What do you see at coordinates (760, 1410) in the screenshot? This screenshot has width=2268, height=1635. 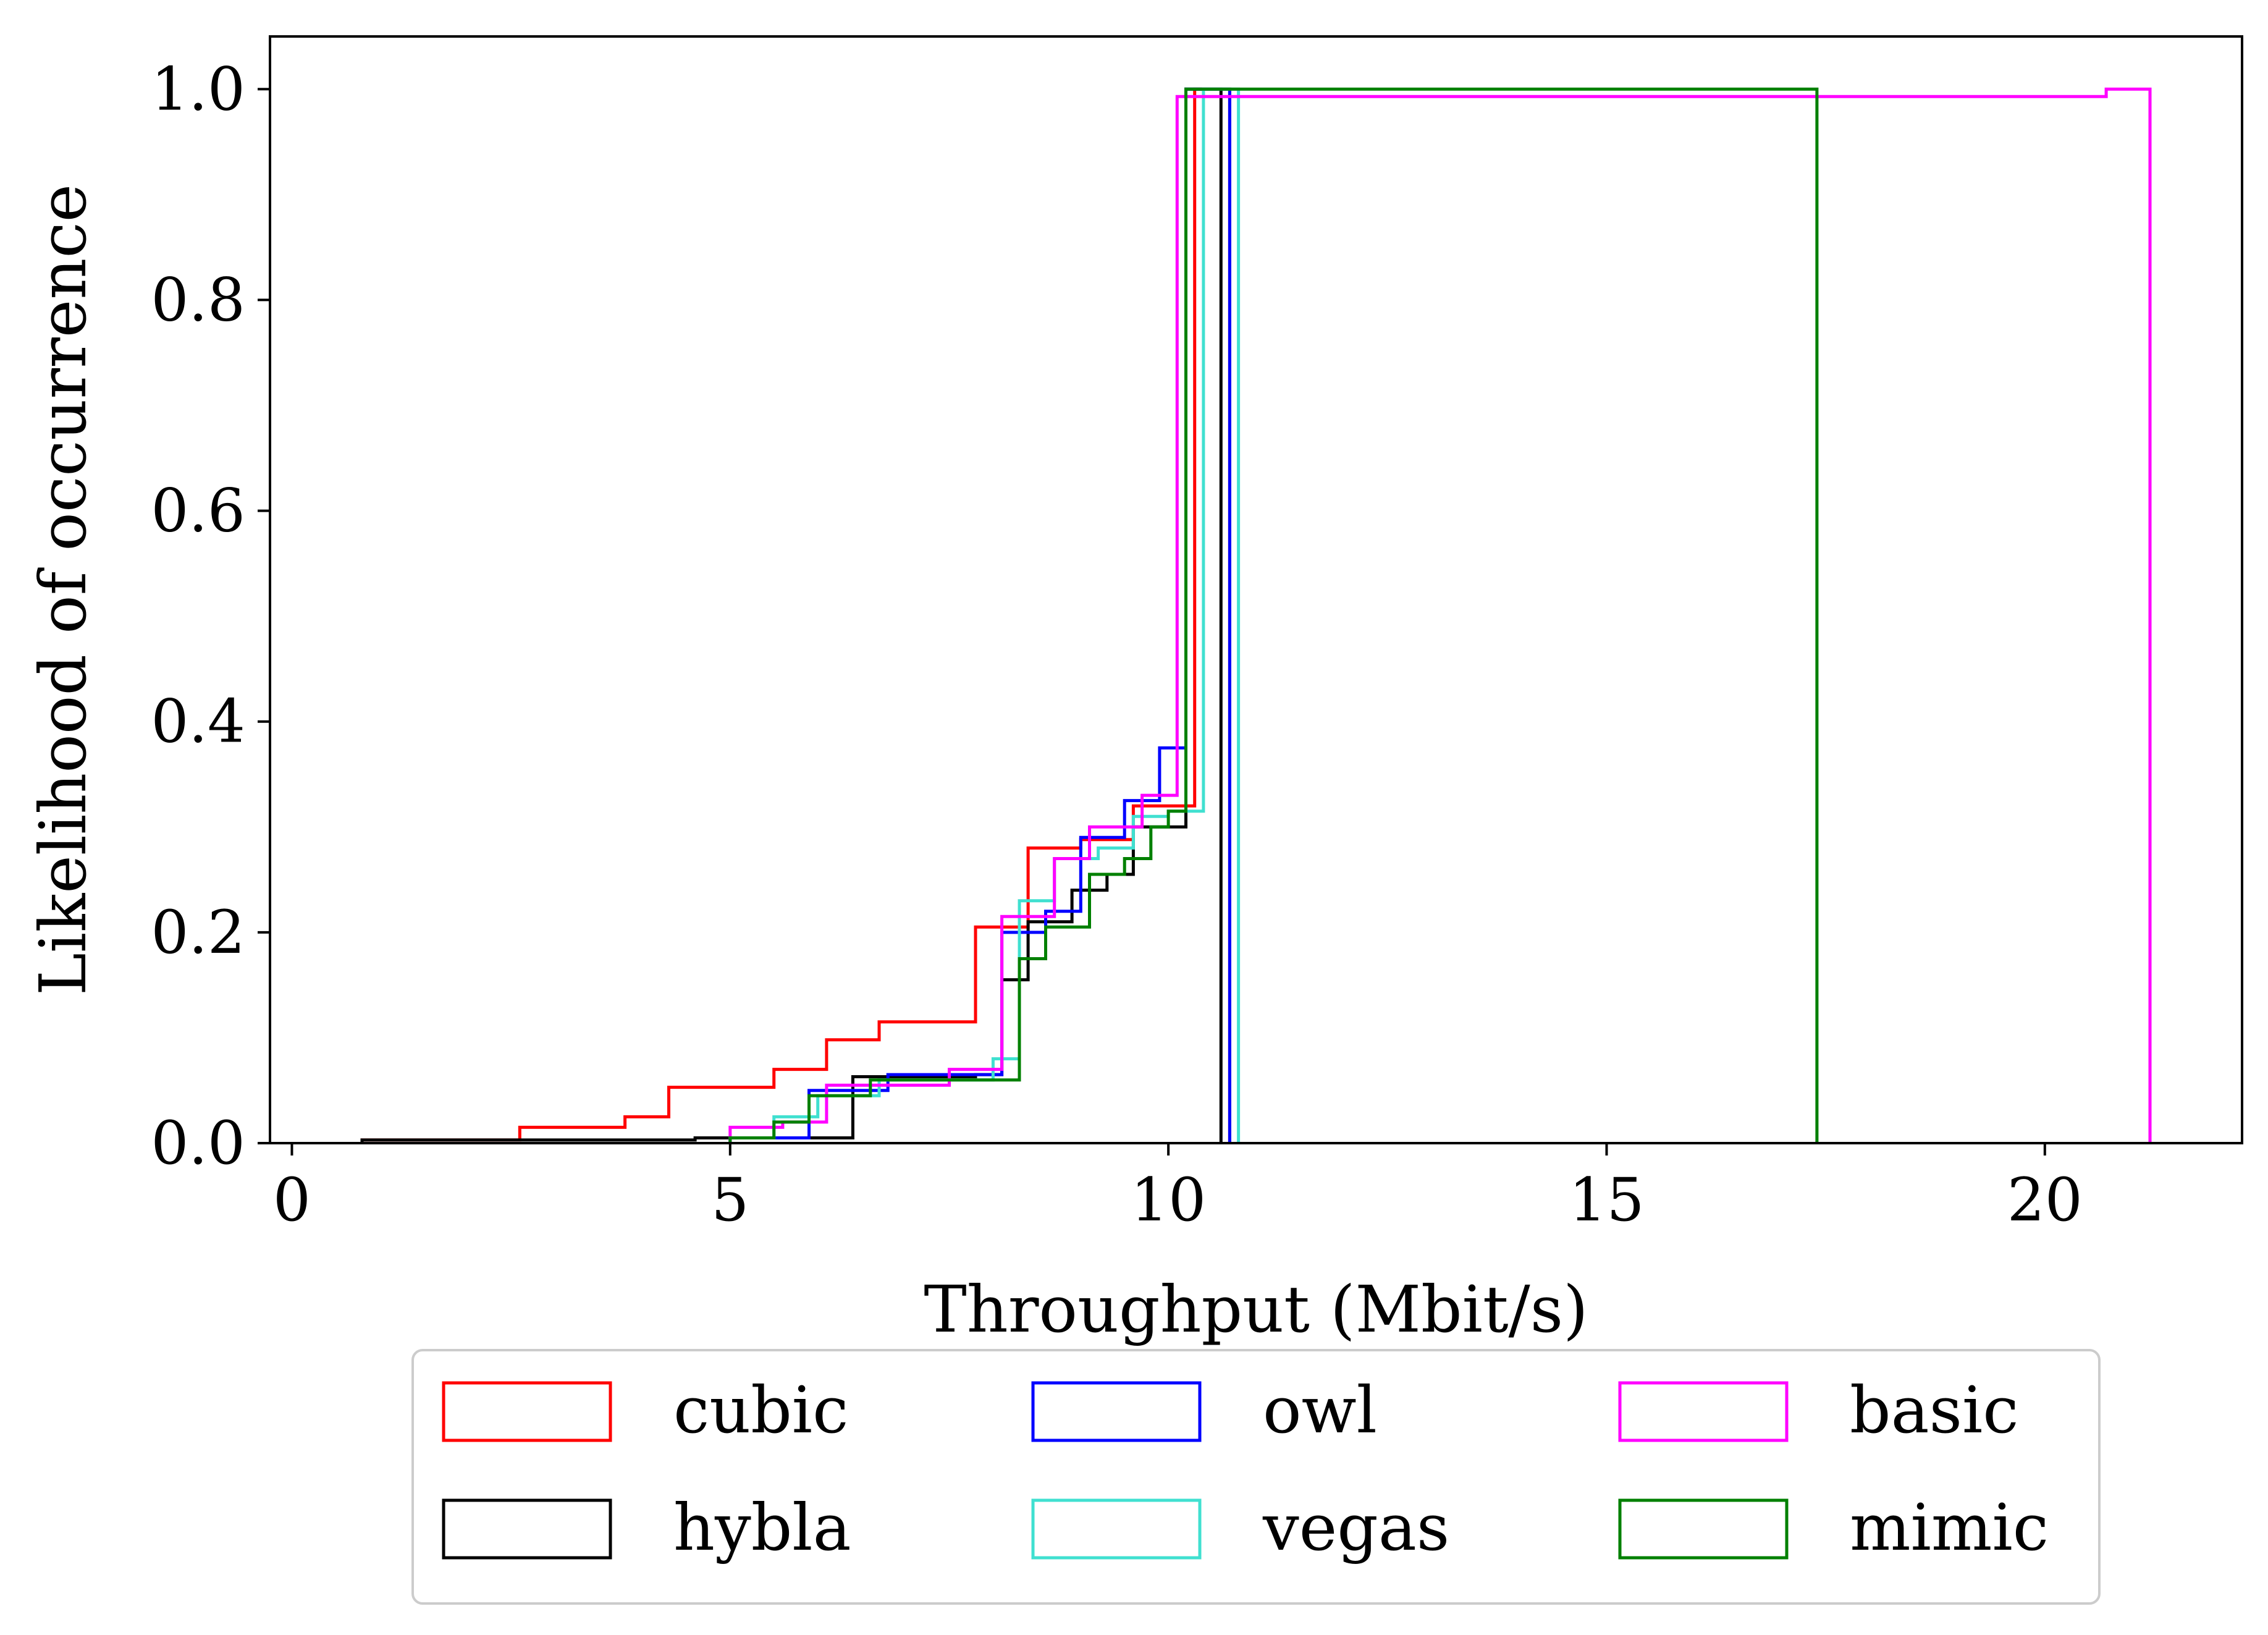 I see `legend-label-cubic: cubic` at bounding box center [760, 1410].